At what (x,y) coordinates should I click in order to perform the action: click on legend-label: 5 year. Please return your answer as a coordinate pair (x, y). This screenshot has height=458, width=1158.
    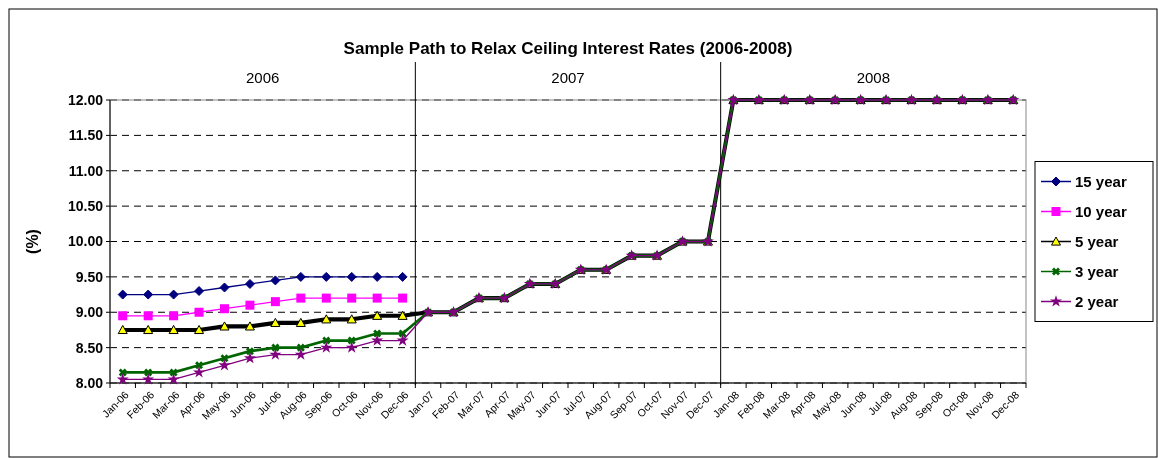
    Looking at the image, I should click on (1097, 241).